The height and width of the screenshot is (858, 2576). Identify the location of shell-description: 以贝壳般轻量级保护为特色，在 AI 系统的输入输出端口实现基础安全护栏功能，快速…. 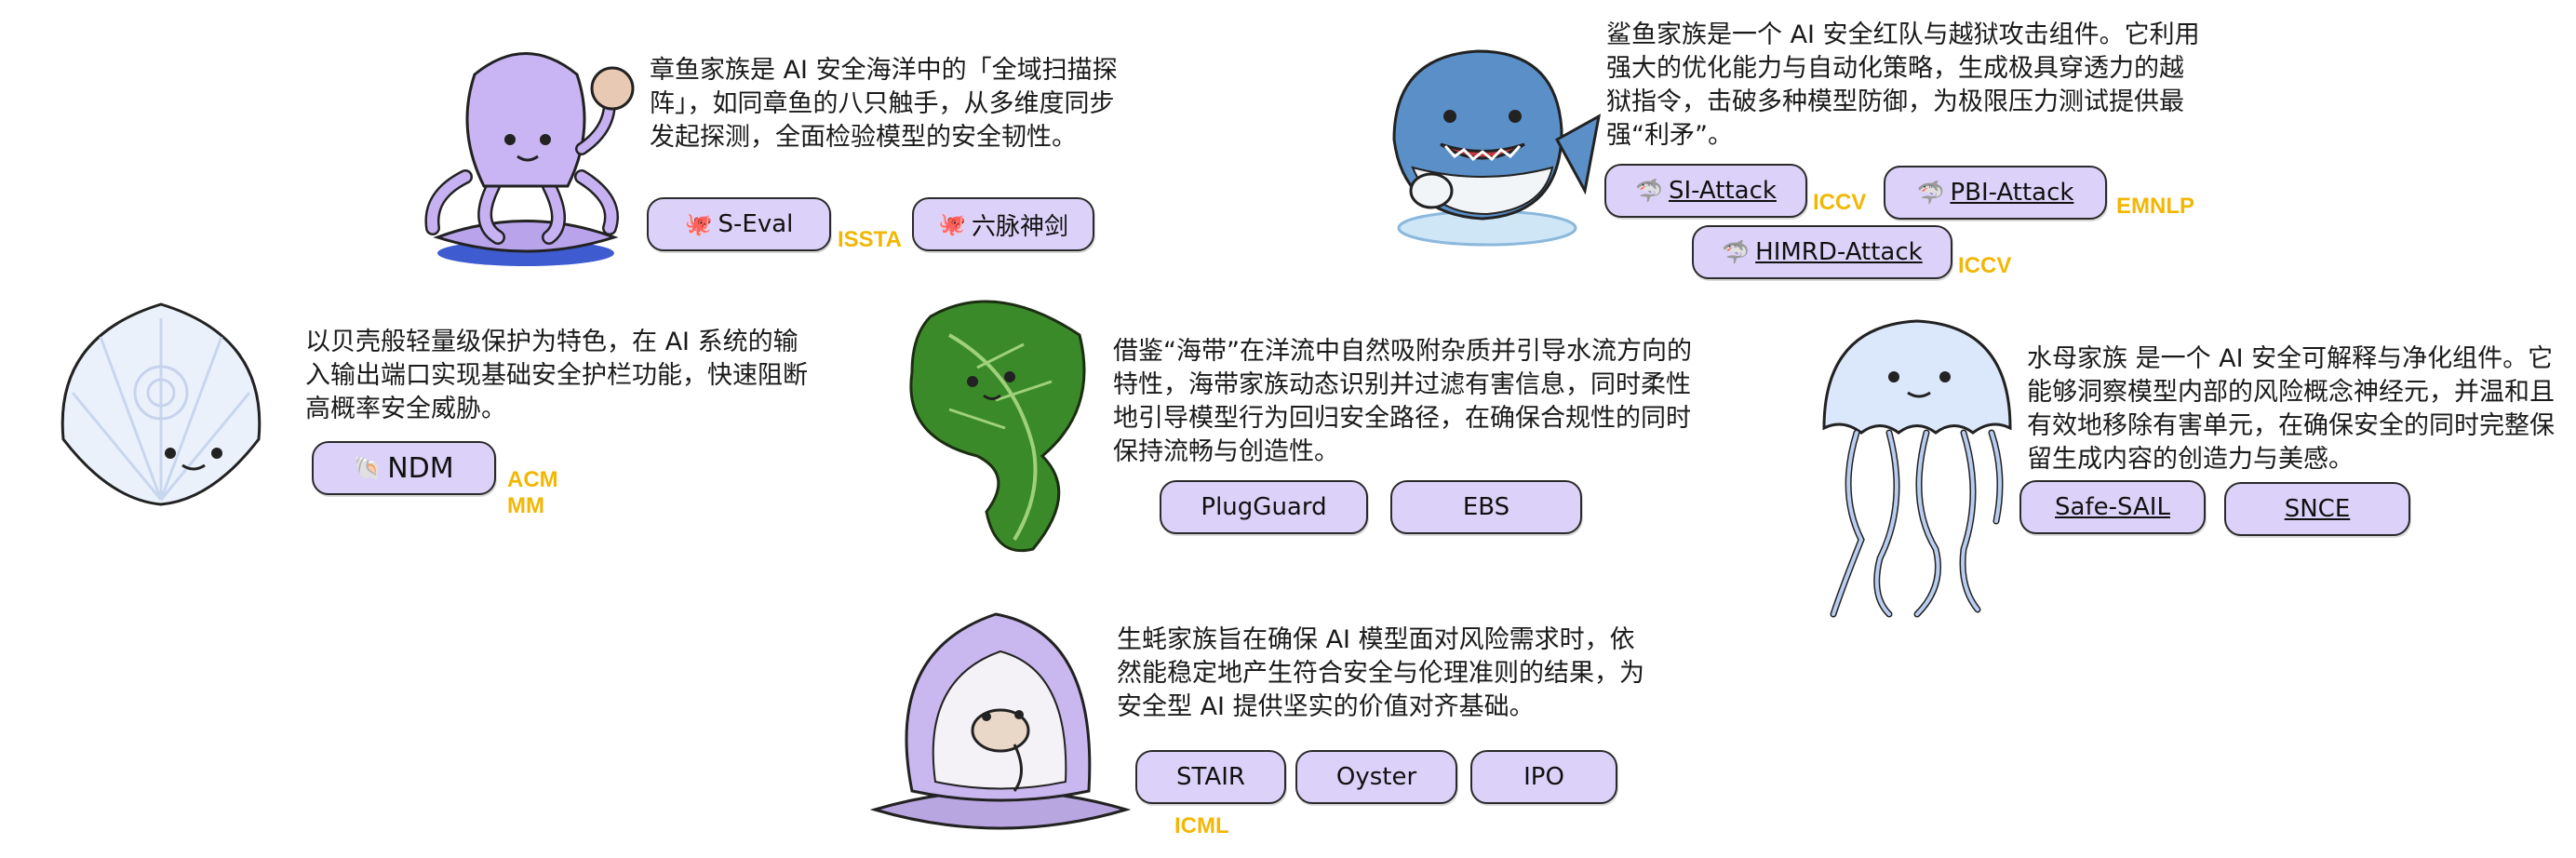
(556, 375).